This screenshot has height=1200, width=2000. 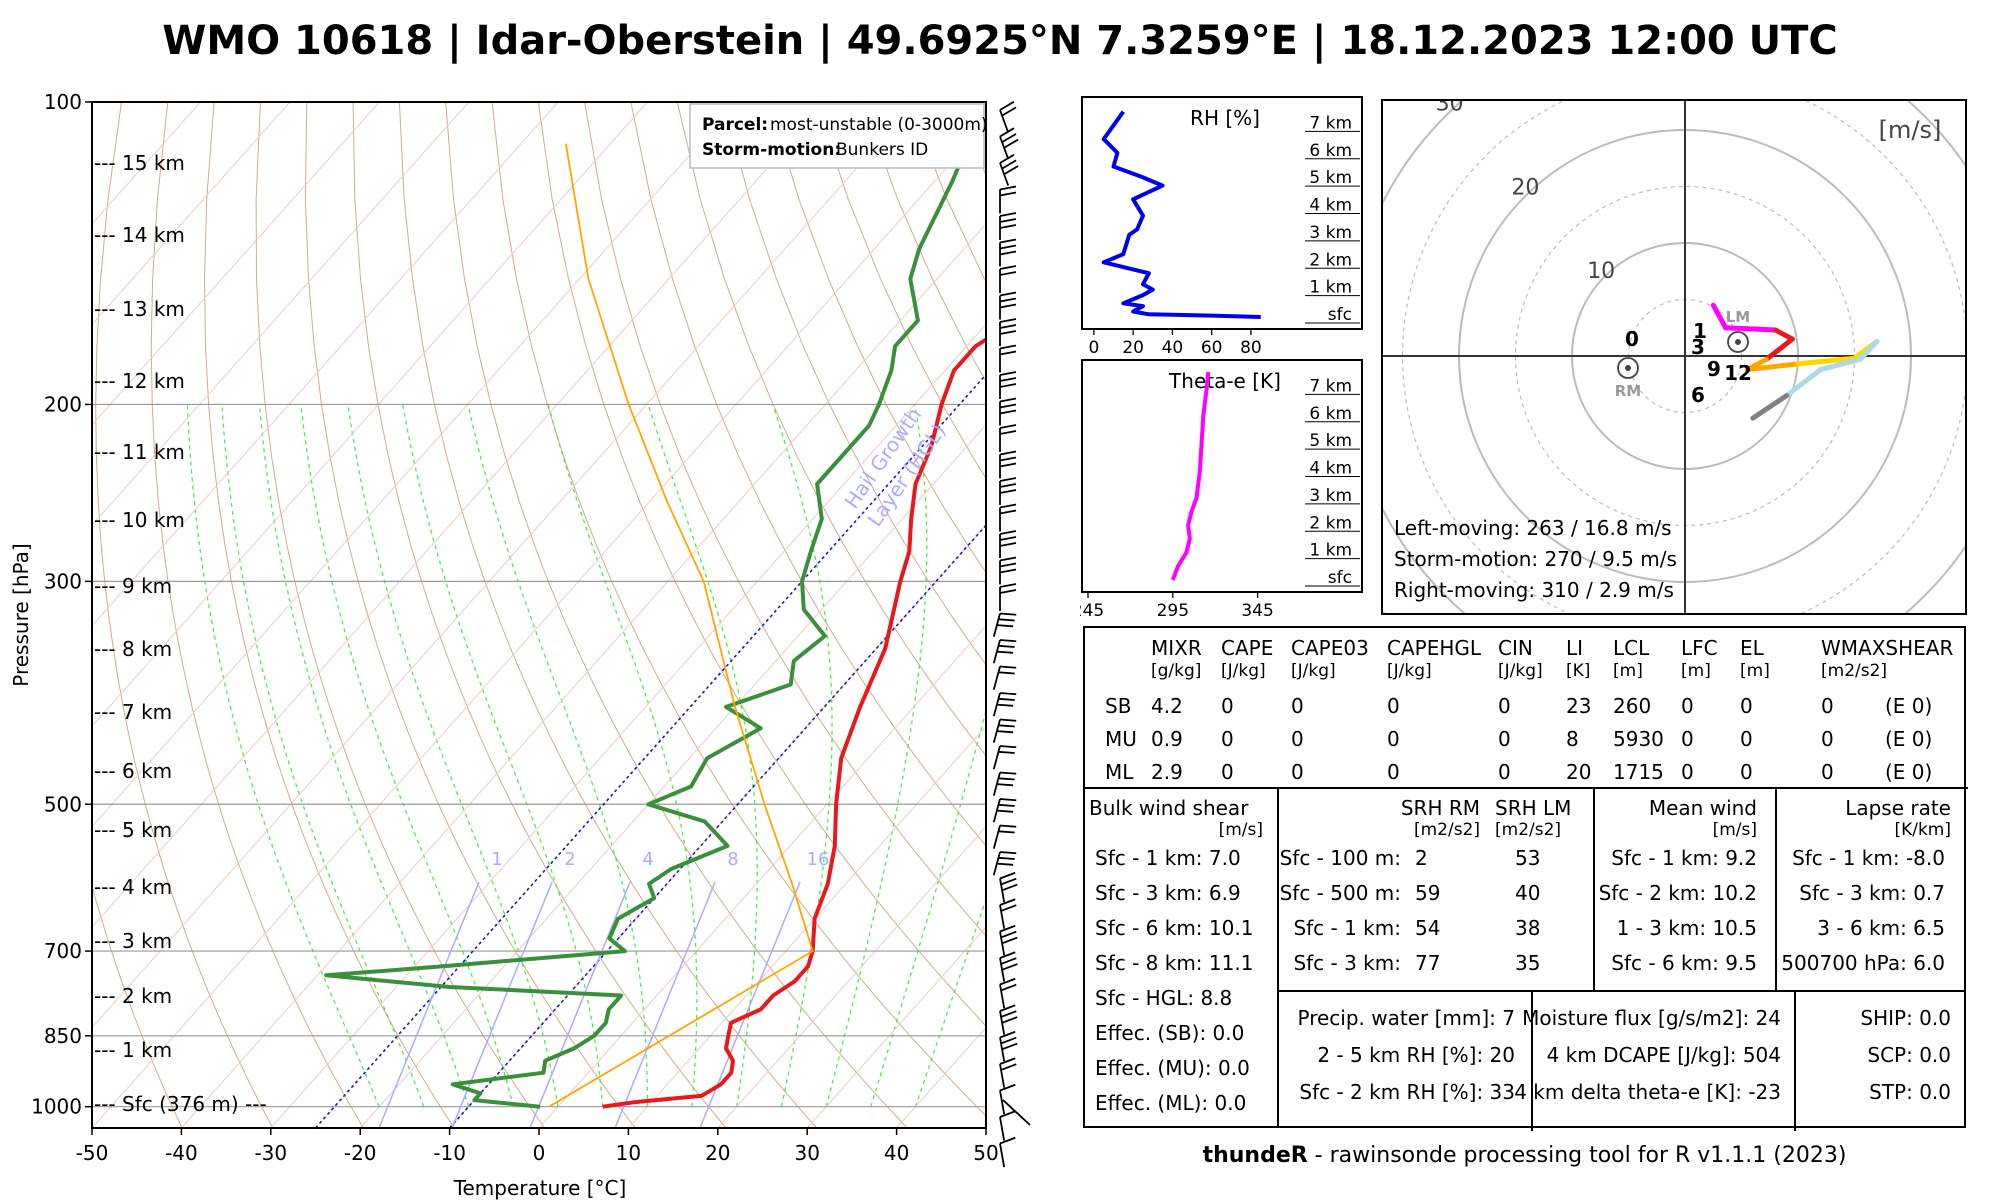 I want to click on y-tick-label: 700, so click(x=63, y=951).